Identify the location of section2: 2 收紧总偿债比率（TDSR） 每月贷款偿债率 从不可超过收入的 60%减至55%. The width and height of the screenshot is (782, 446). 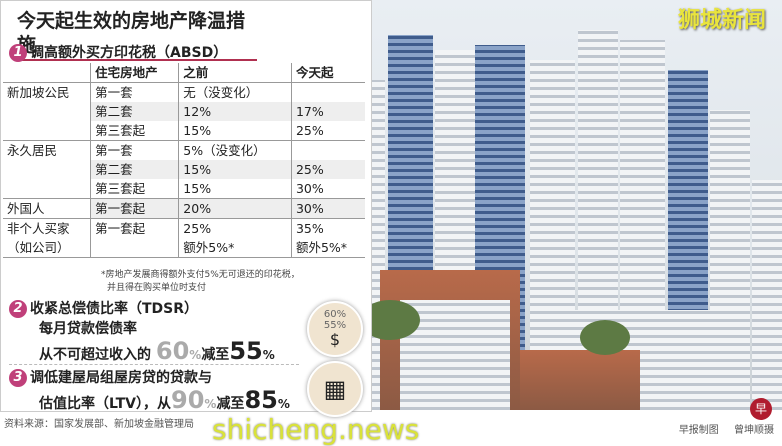
(142, 333).